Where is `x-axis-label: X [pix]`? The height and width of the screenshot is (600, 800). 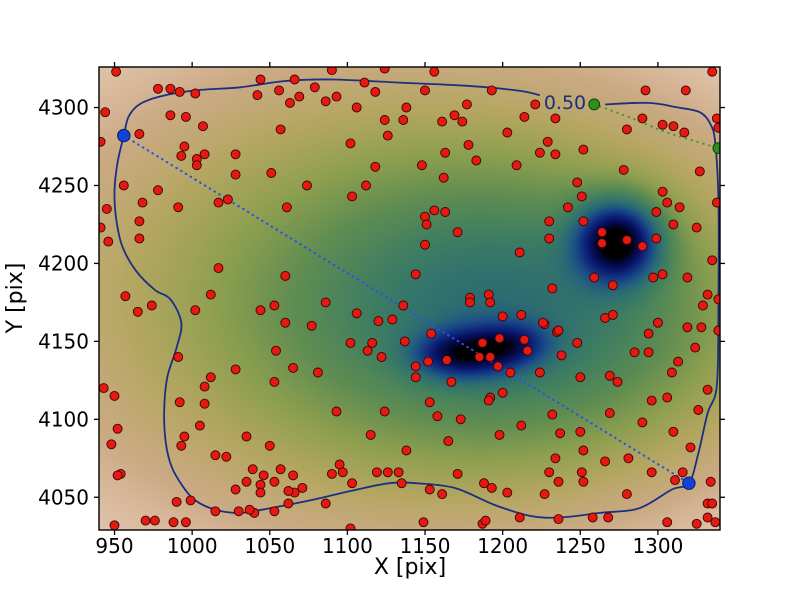 x-axis-label: X [pix] is located at coordinates (410, 567).